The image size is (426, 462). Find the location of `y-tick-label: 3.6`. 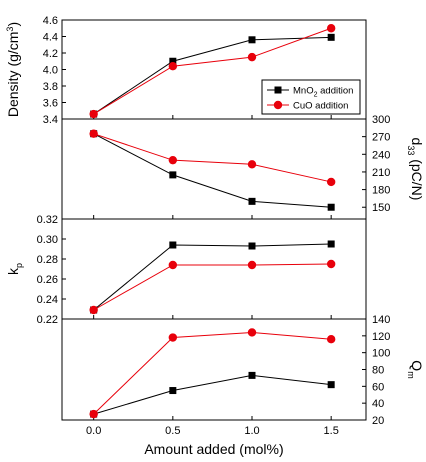

y-tick-label: 3.6 is located at coordinates (50, 104).